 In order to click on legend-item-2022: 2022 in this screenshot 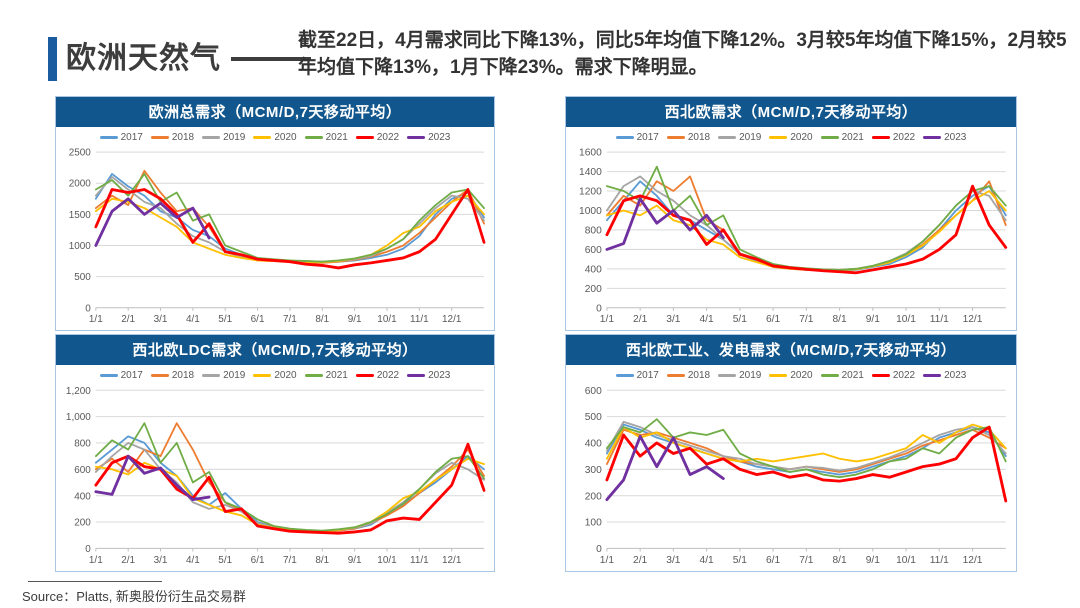, I will do `click(377, 137)`.